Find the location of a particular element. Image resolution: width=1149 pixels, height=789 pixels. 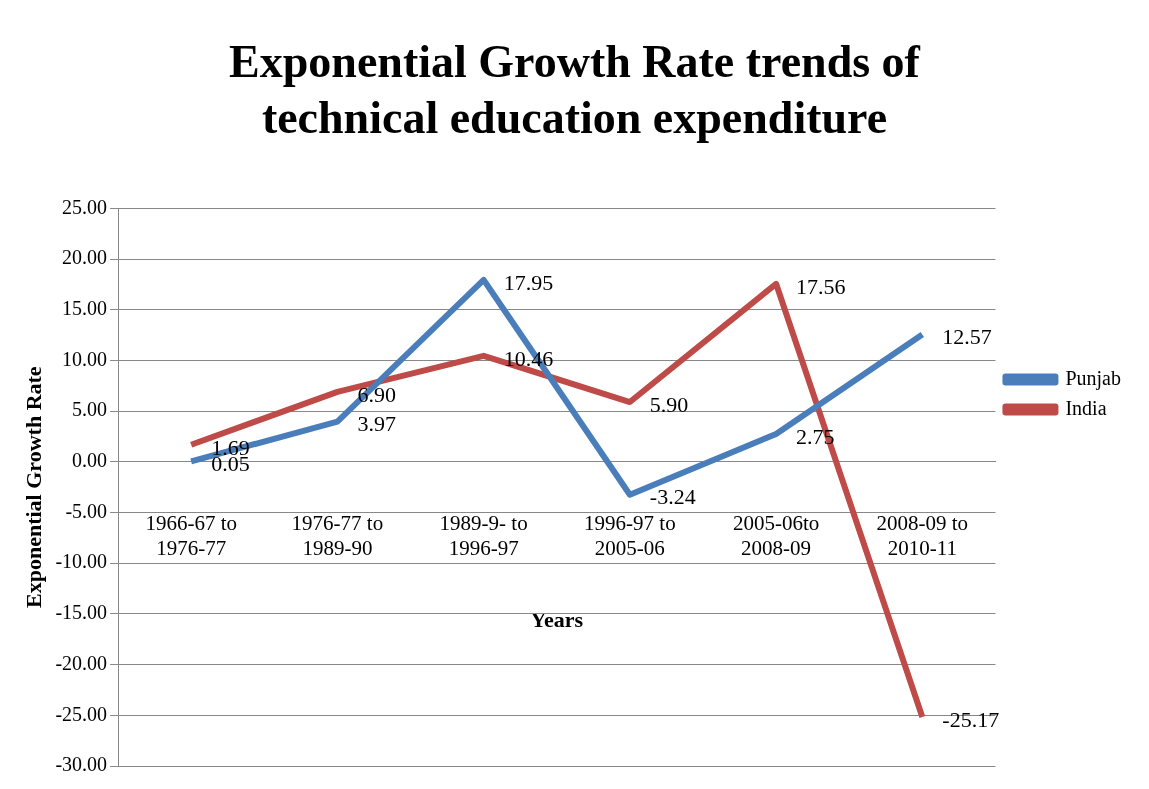

data-label: 17.56 is located at coordinates (821, 286).